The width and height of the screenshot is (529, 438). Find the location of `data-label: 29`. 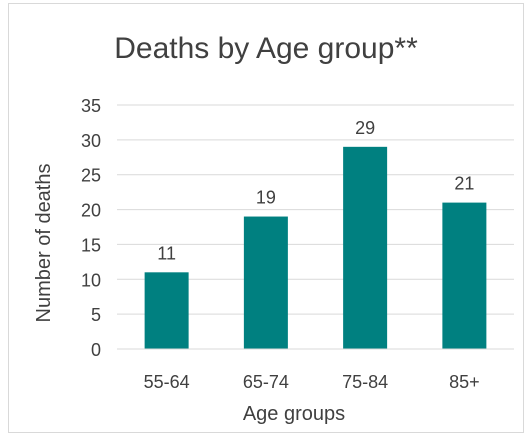

data-label: 29 is located at coordinates (365, 128).